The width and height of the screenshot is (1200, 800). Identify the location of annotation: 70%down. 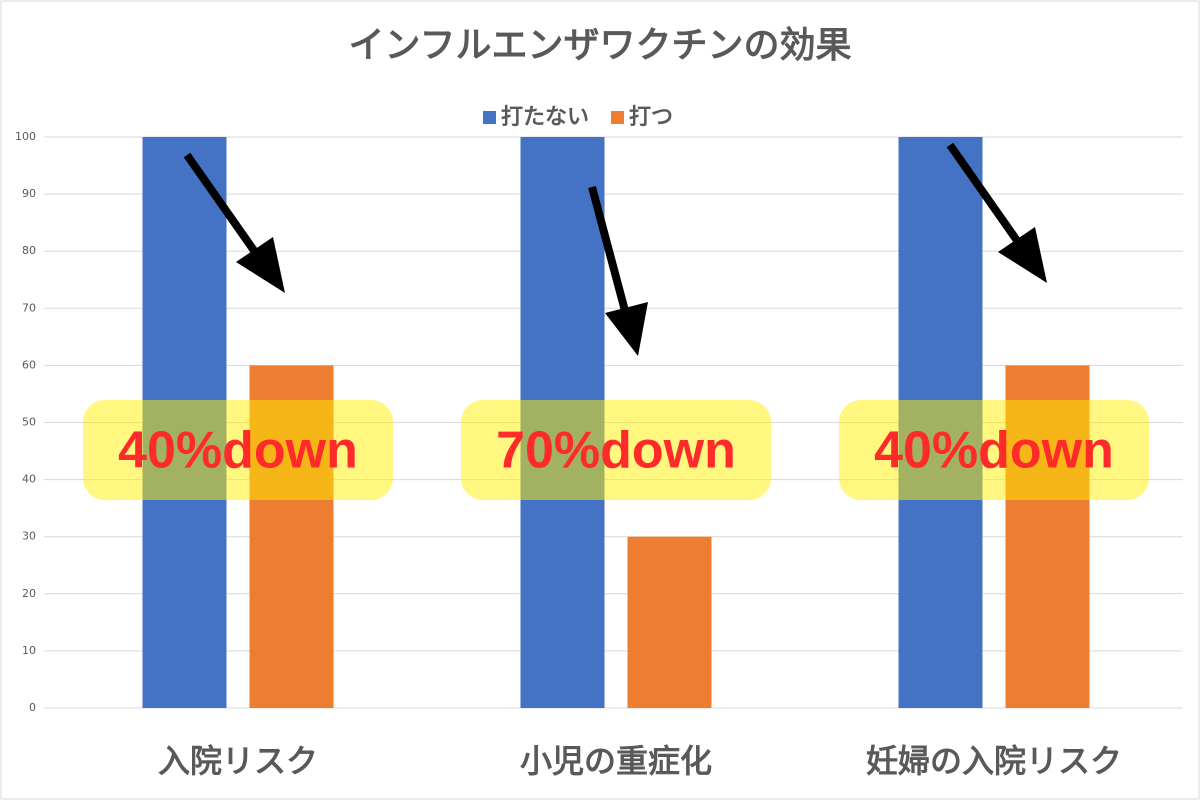
(616, 451).